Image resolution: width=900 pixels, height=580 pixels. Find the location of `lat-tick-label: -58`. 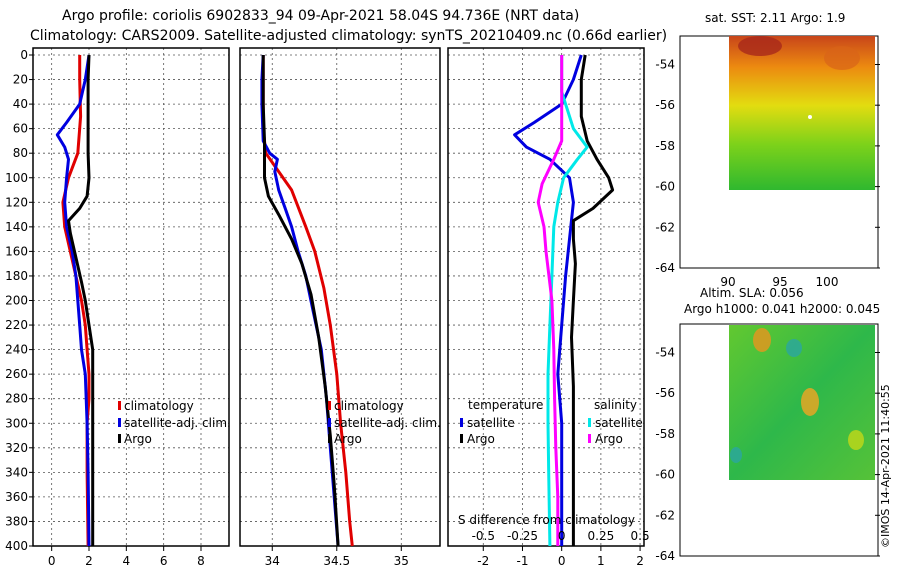

lat-tick-label: -58 is located at coordinates (665, 434).